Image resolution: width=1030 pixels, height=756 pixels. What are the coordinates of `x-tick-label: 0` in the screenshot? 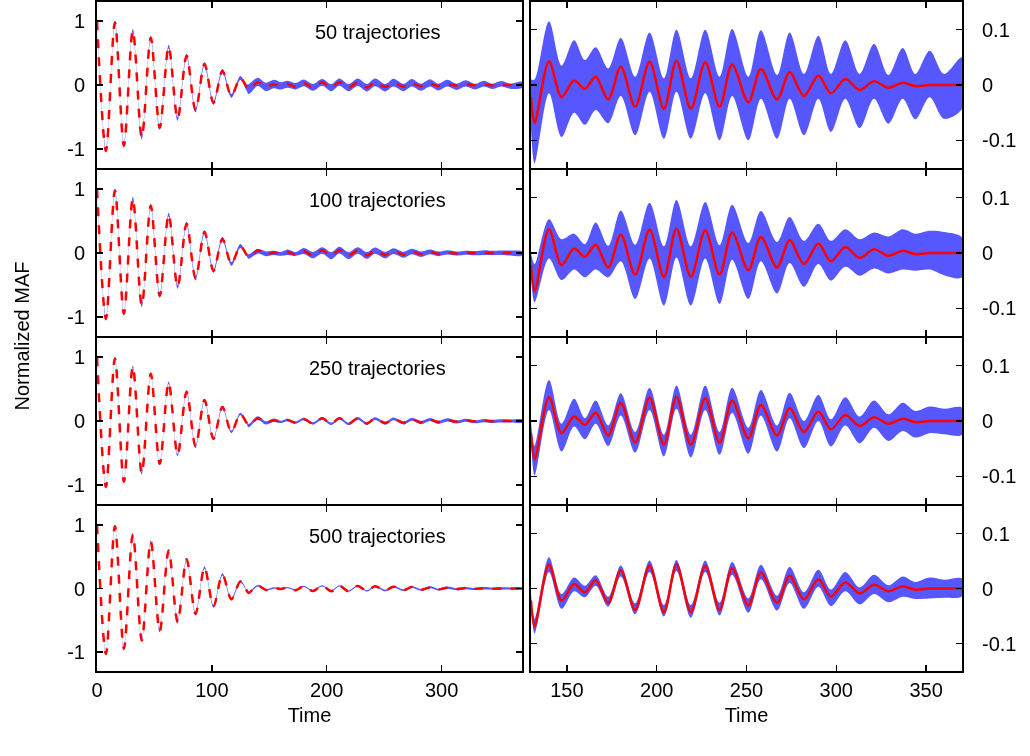 It's located at (97, 690).